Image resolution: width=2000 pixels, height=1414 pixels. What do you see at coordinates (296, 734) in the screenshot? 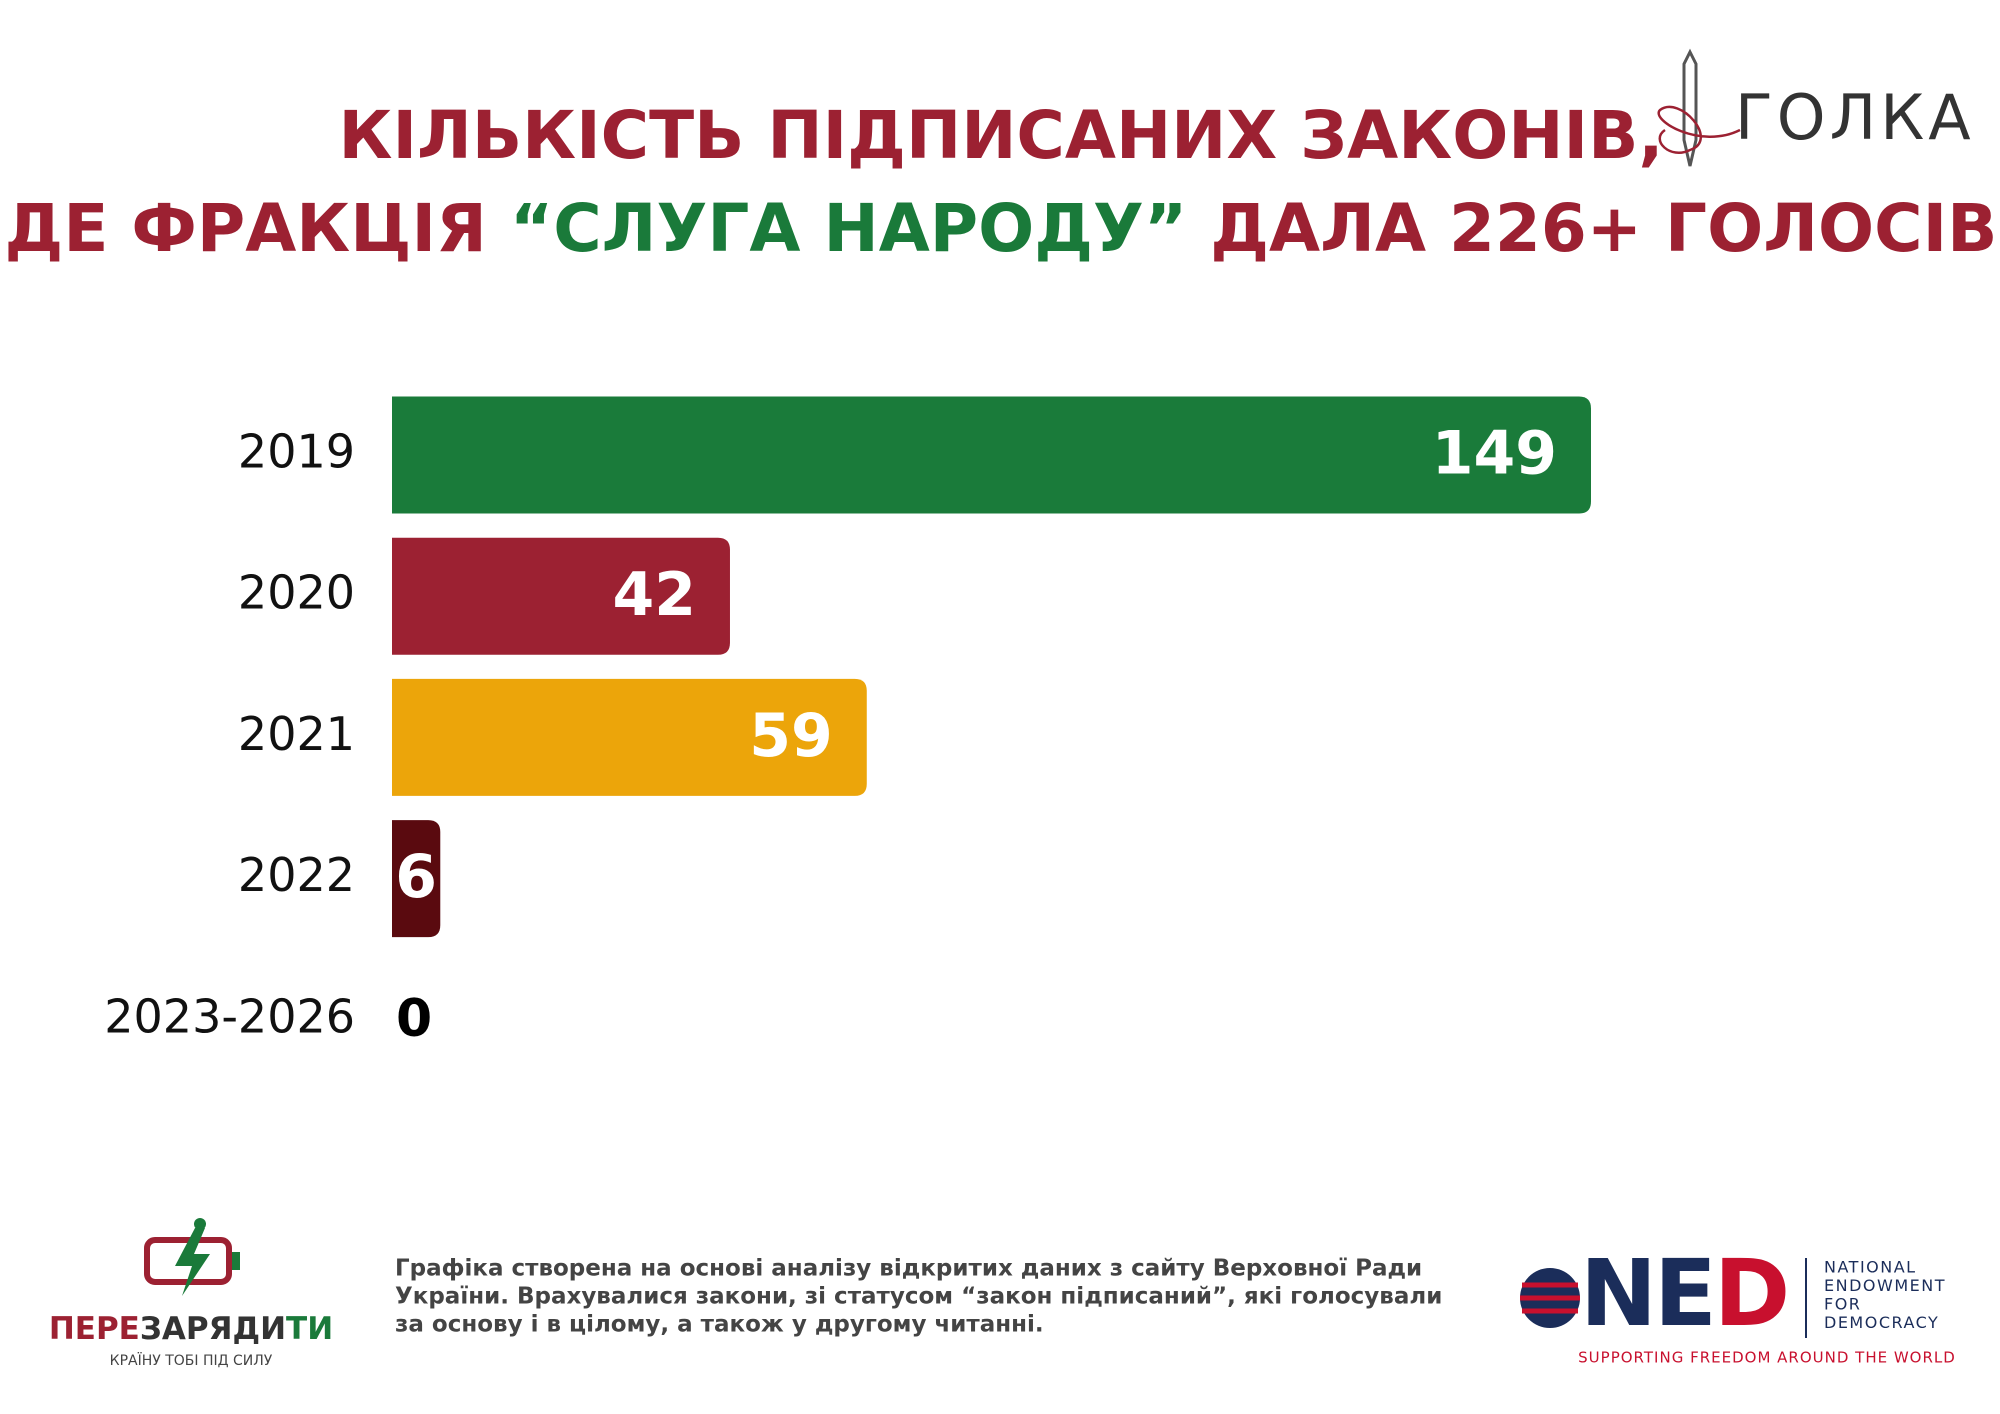
I see `y-tick-label: 2021` at bounding box center [296, 734].